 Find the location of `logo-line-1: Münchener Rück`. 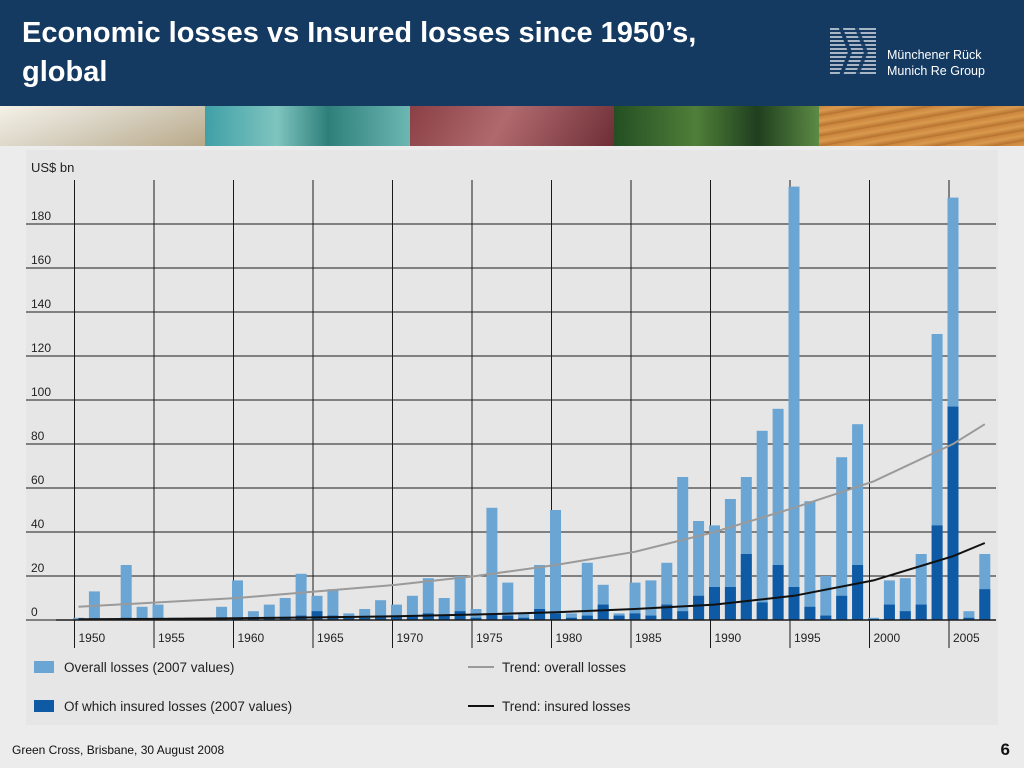

logo-line-1: Münchener Rück is located at coordinates (934, 55).